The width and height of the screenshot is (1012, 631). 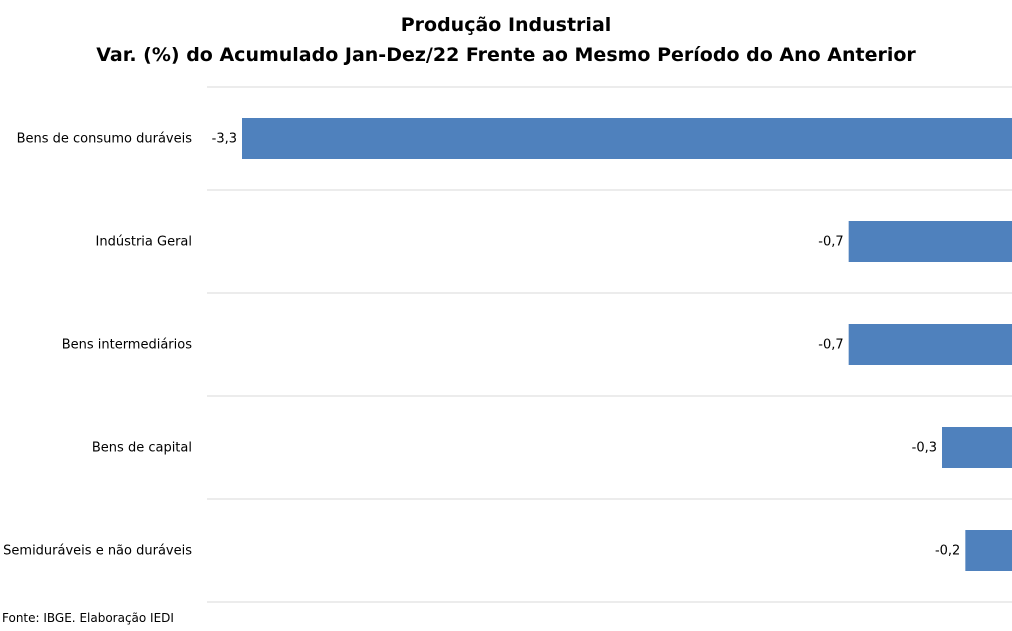 I want to click on data-label: -0,3, so click(x=924, y=448).